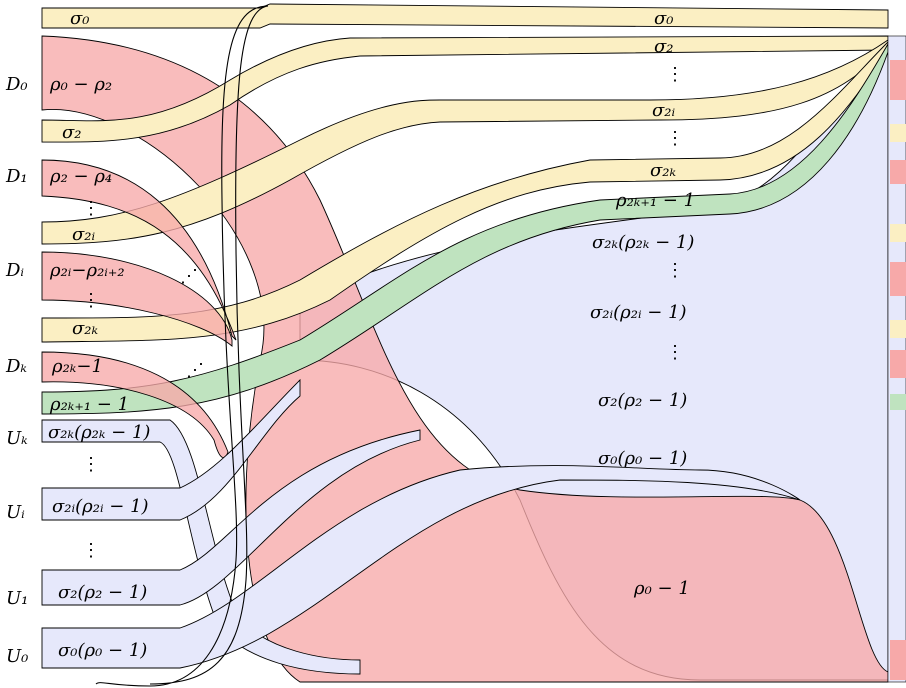 The height and width of the screenshot is (688, 906). Describe the element at coordinates (17, 656) in the screenshot. I see `row-label-U0: U₀` at that location.